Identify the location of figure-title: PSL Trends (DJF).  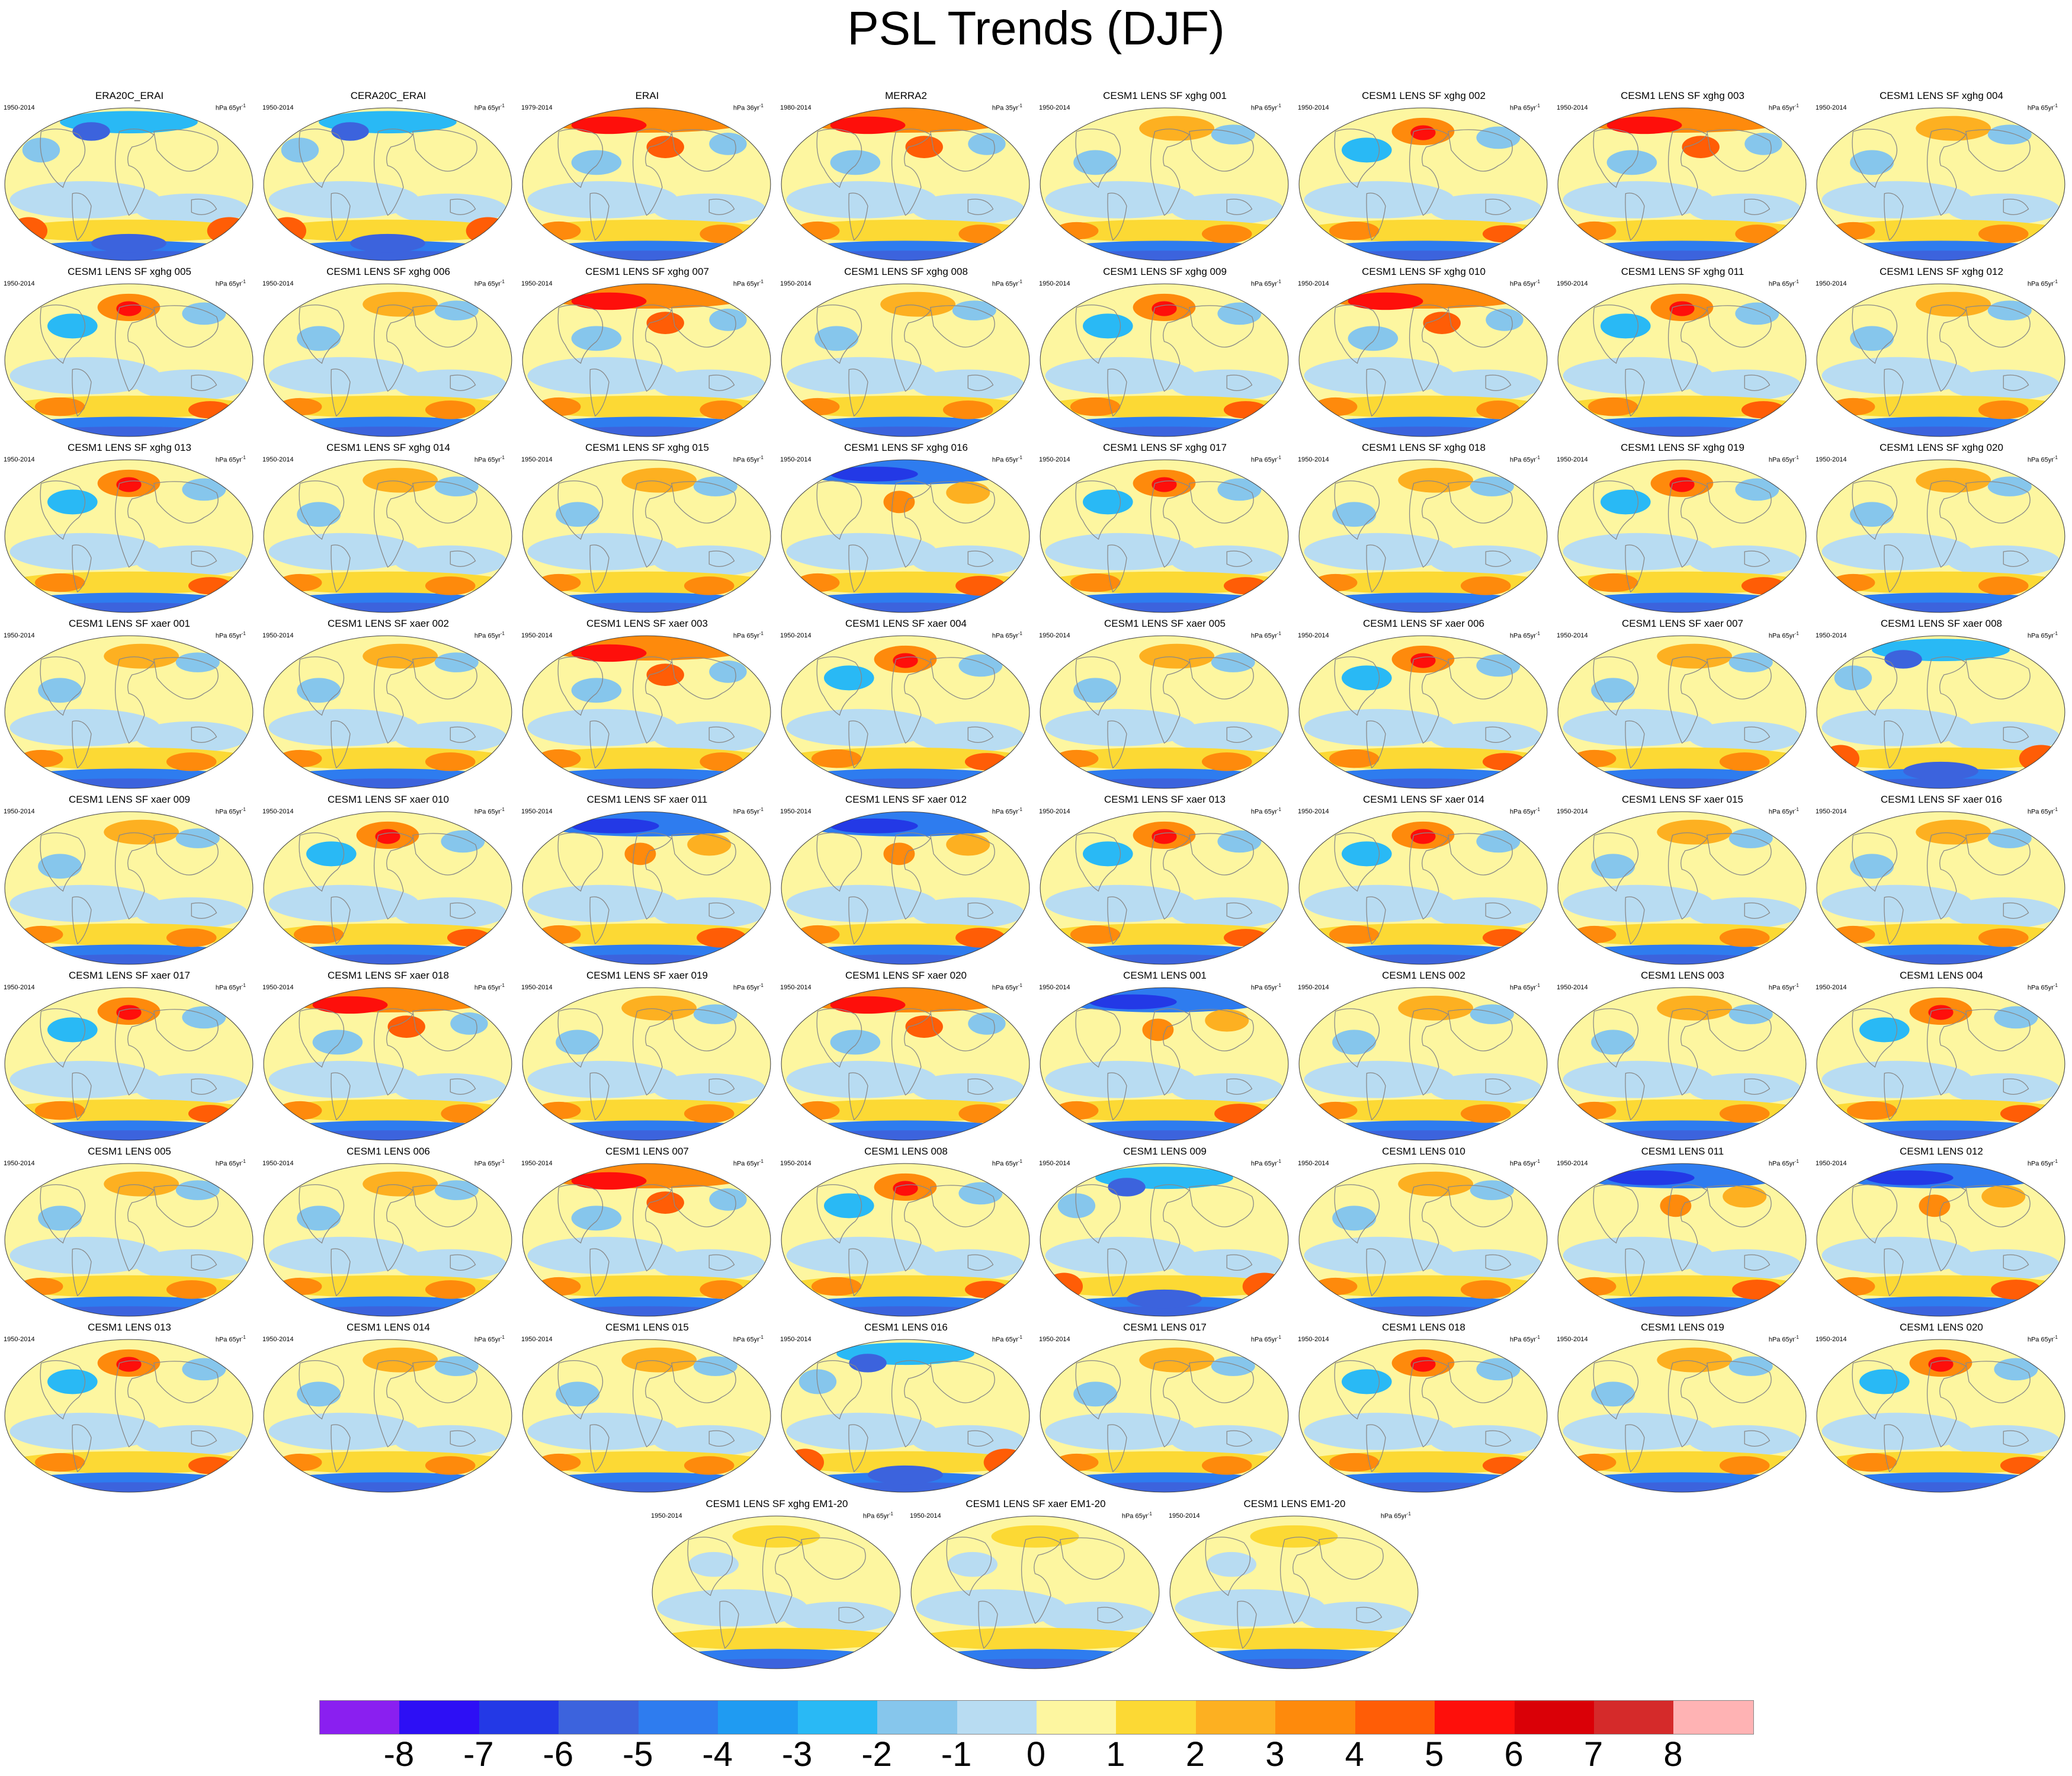
(1036, 29).